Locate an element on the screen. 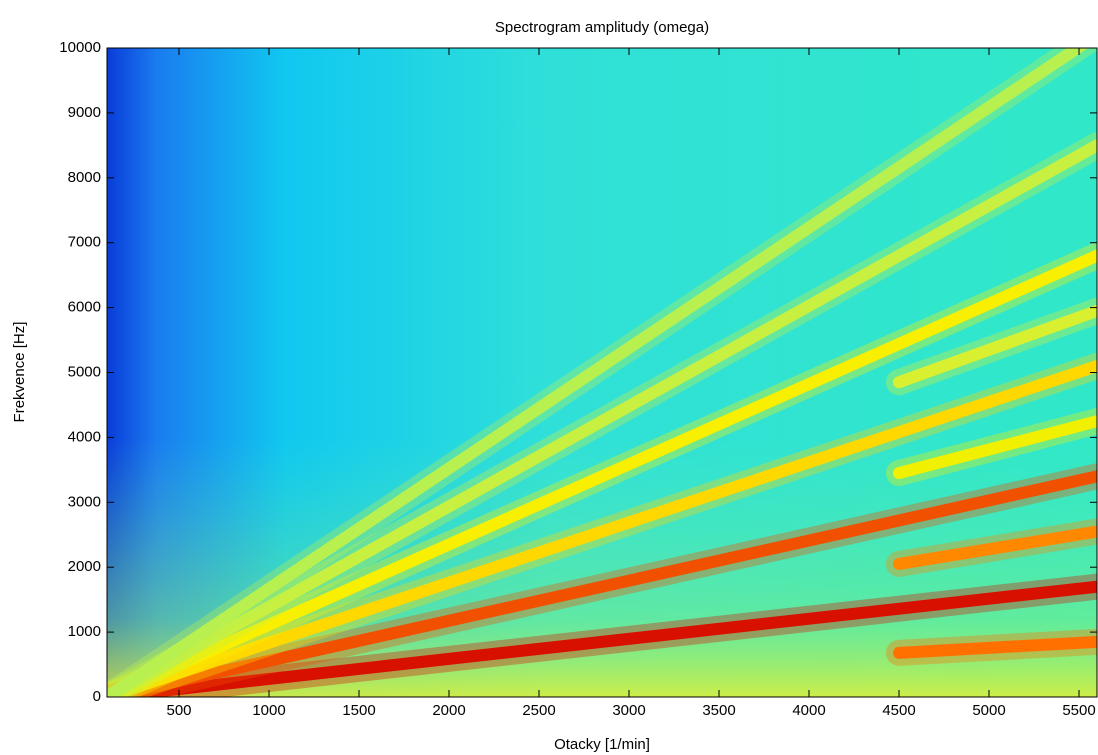  y-tick-label: 8000 is located at coordinates (84, 177).